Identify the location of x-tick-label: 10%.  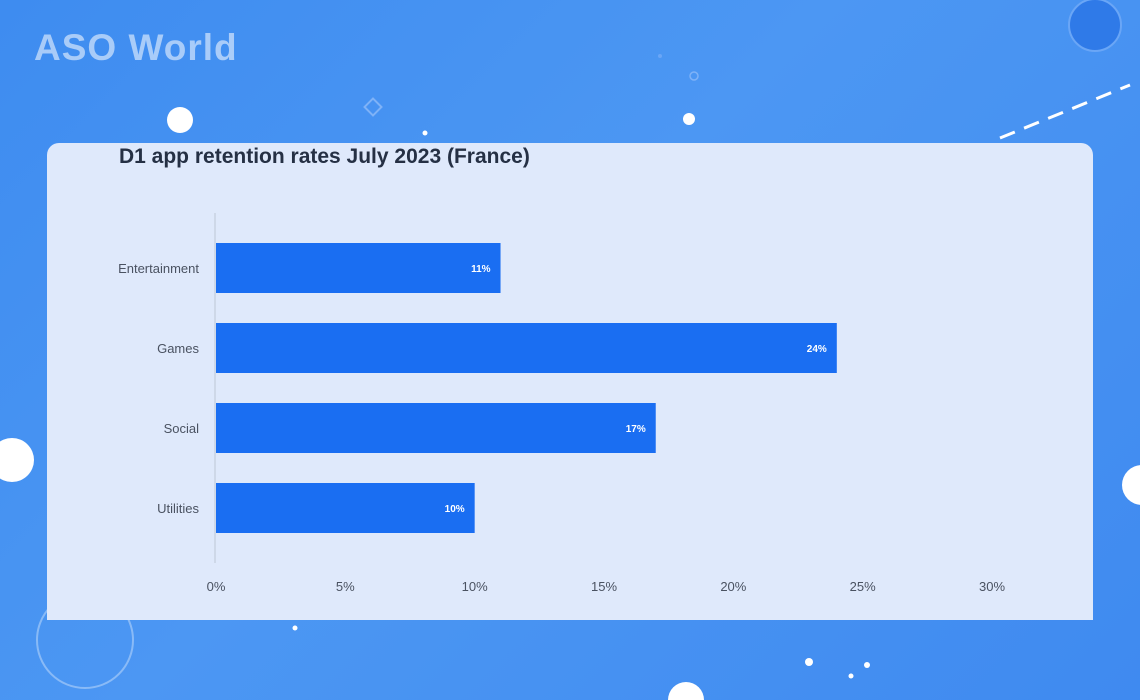
(475, 586).